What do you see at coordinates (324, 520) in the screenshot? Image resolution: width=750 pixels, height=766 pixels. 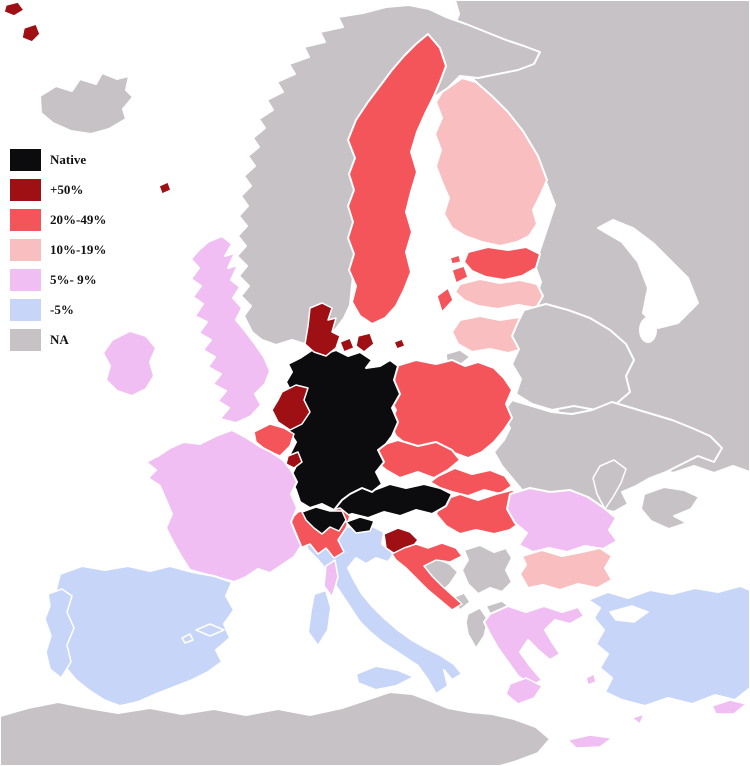 I see `country-switzerland` at bounding box center [324, 520].